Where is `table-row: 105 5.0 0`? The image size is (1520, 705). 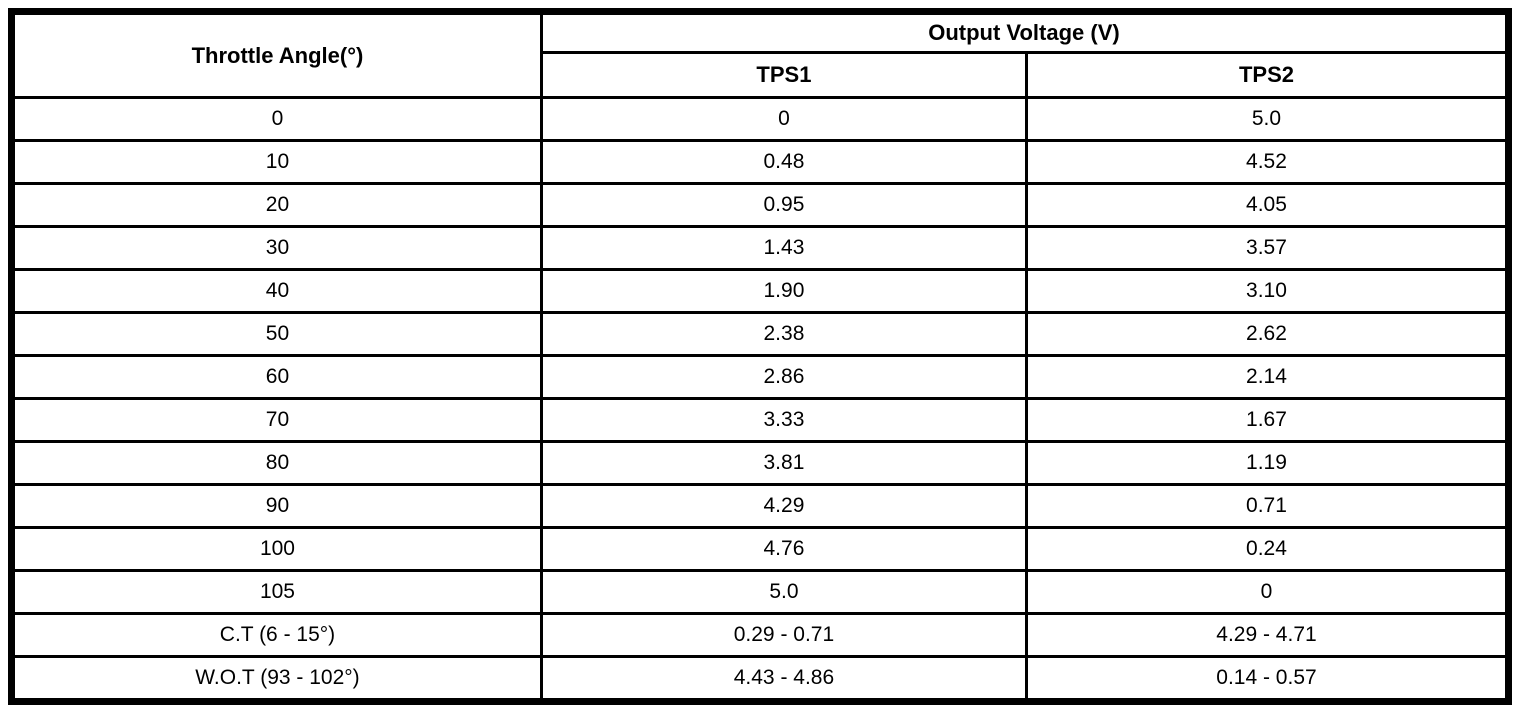
table-row: 105 5.0 0 is located at coordinates (760, 592).